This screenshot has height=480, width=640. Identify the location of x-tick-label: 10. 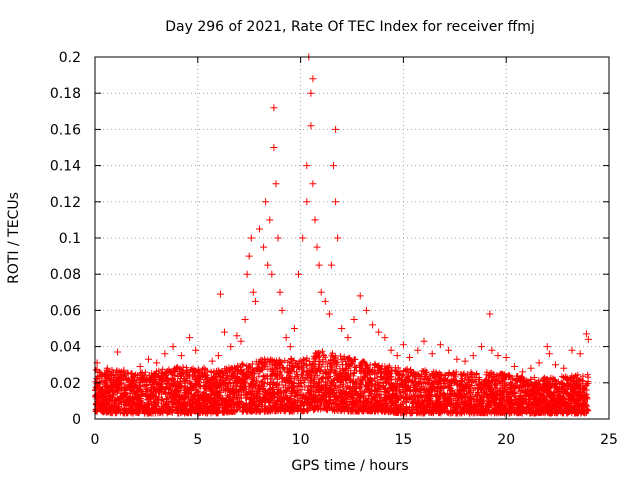
(301, 440).